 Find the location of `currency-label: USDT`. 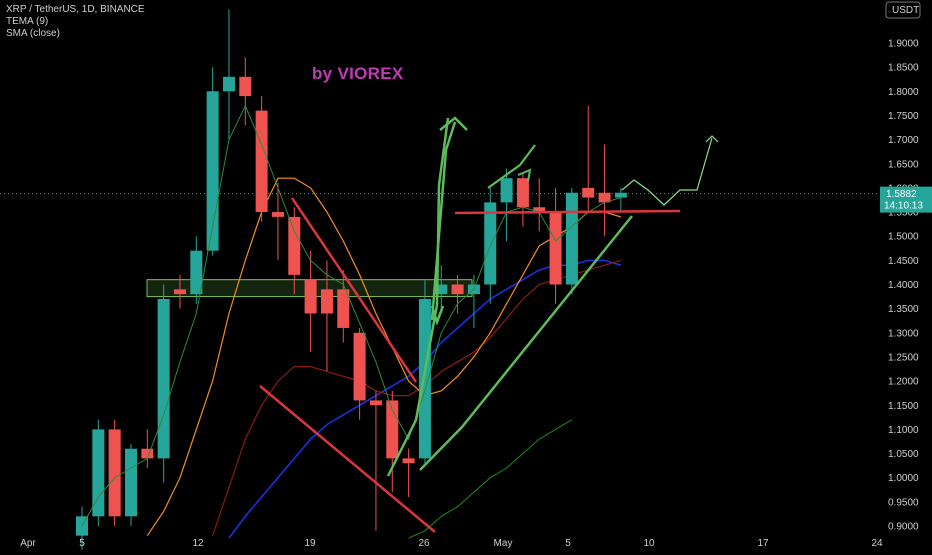

currency-label: USDT is located at coordinates (905, 10).